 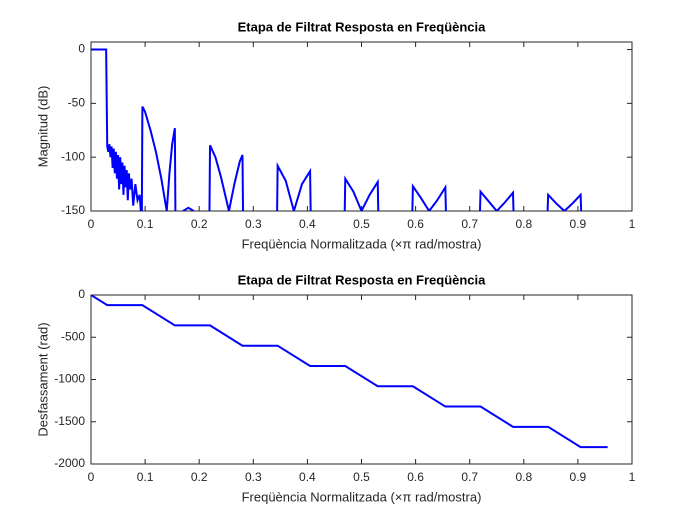 I want to click on y-tick-label: -50, so click(x=77, y=103).